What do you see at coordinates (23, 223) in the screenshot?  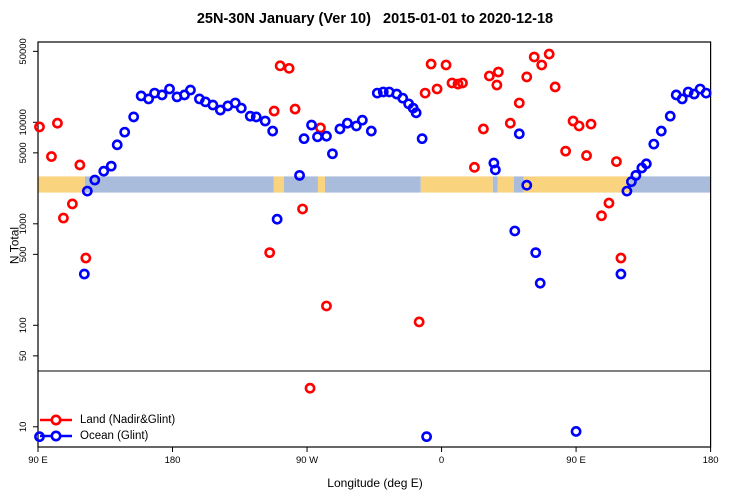 I see `y-tick-label: 1000` at bounding box center [23, 223].